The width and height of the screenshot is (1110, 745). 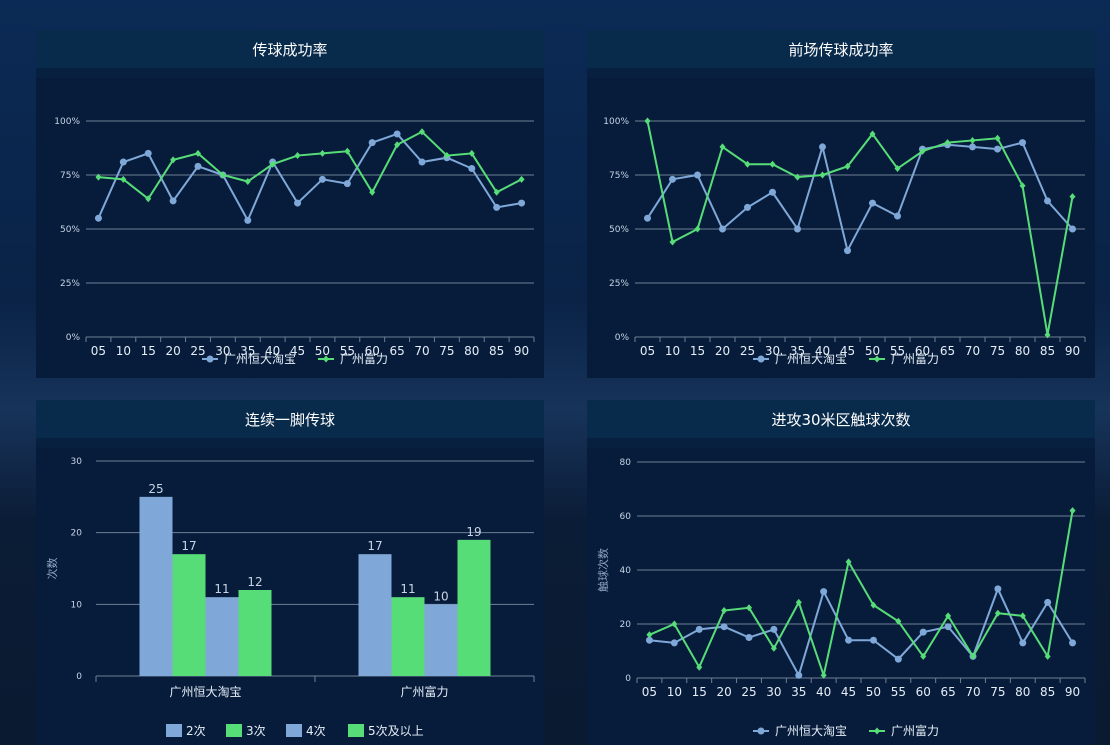 What do you see at coordinates (848, 692) in the screenshot?
I see `x-tick-label: 45` at bounding box center [848, 692].